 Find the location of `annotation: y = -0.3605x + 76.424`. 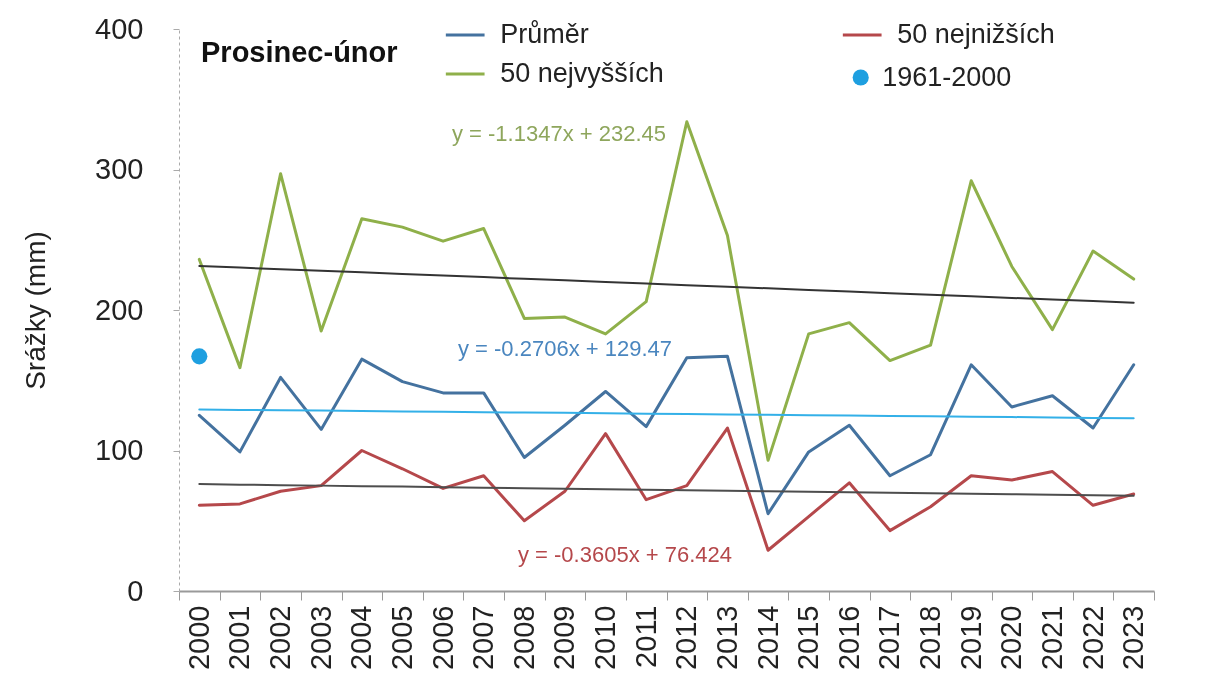

annotation: y = -0.3605x + 76.424 is located at coordinates (625, 554).